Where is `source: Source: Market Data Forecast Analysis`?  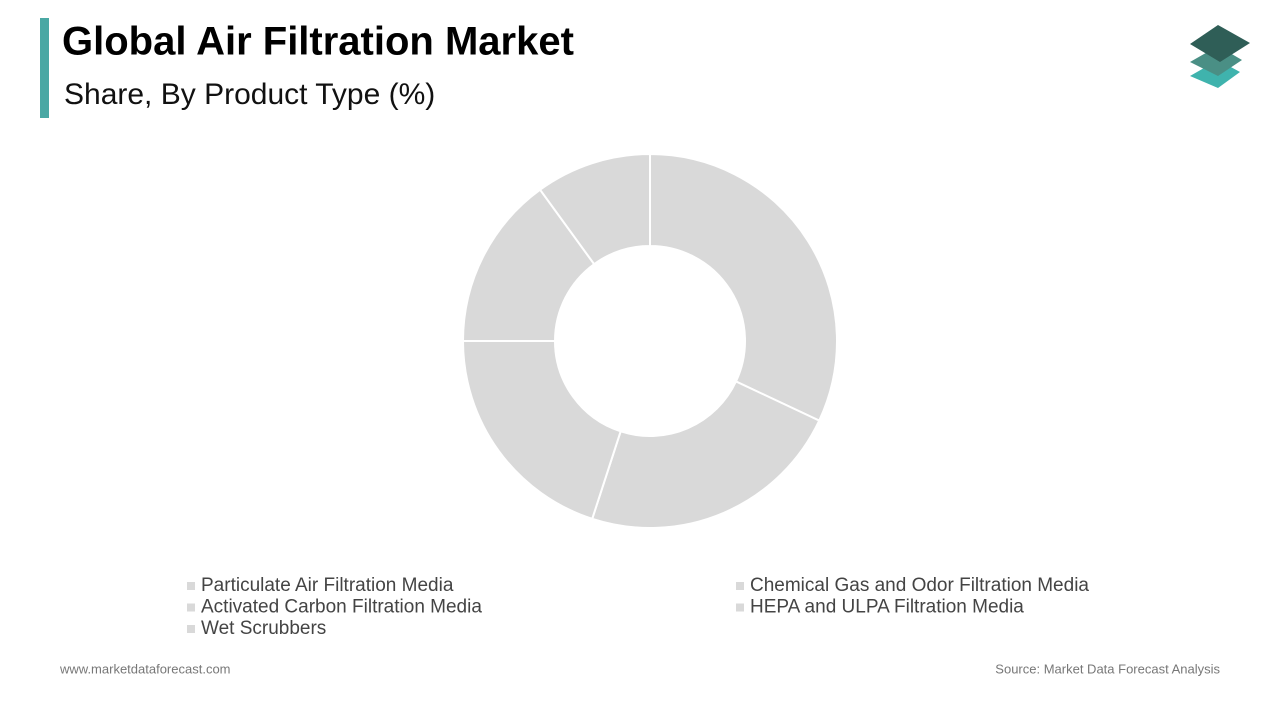
source: Source: Market Data Forecast Analysis is located at coordinates (1107, 668).